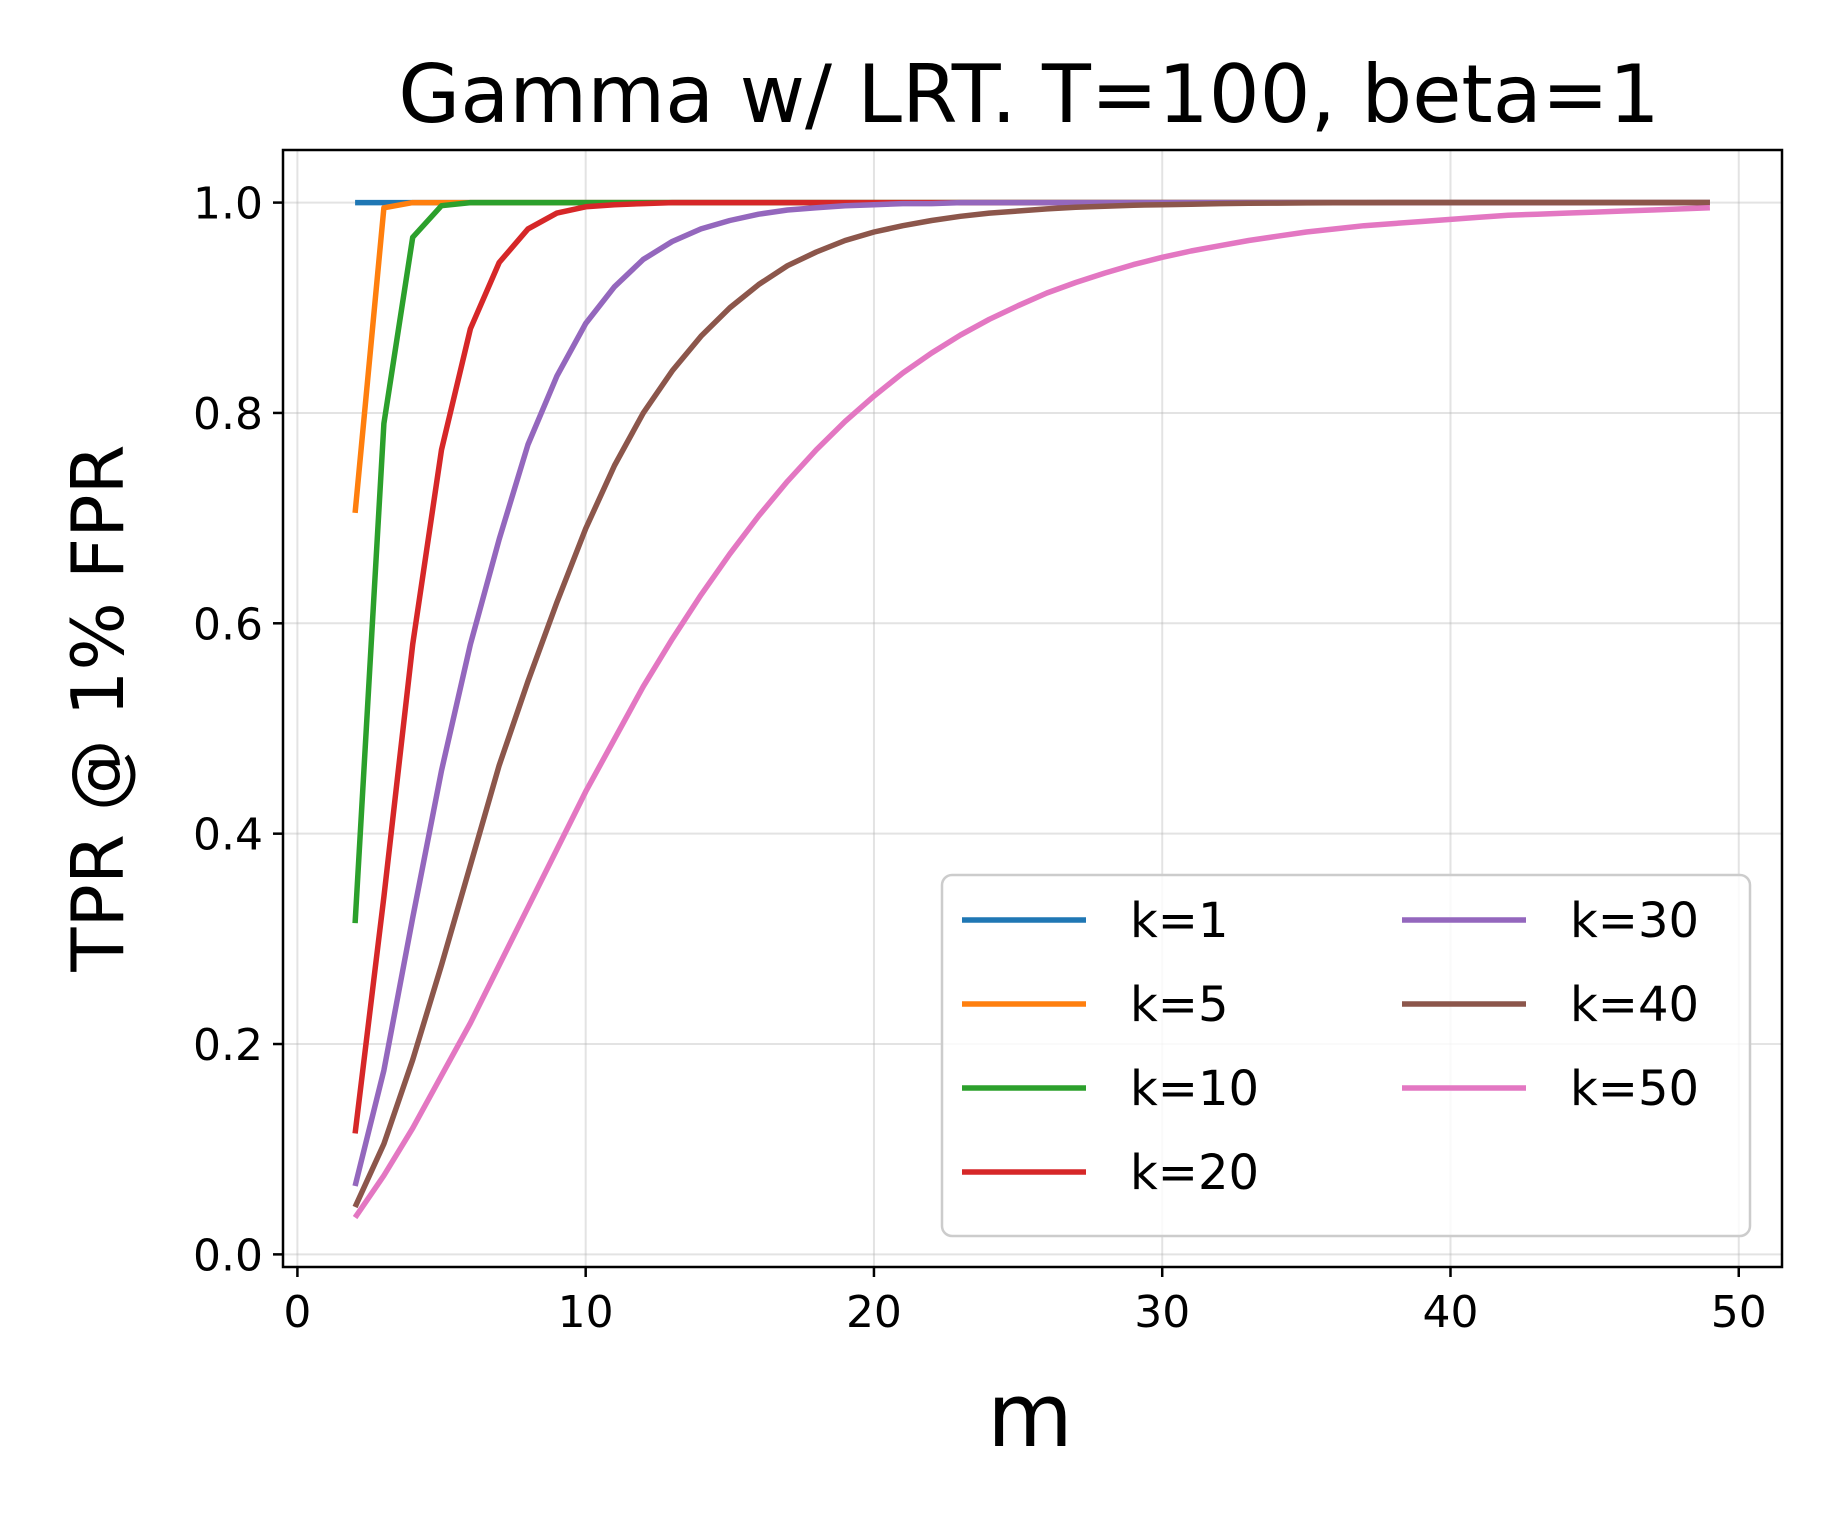 Image resolution: width=1827 pixels, height=1517 pixels. What do you see at coordinates (1028, 94) in the screenshot?
I see `chart-title: Gamma w/ LRT. T=100, beta=1` at bounding box center [1028, 94].